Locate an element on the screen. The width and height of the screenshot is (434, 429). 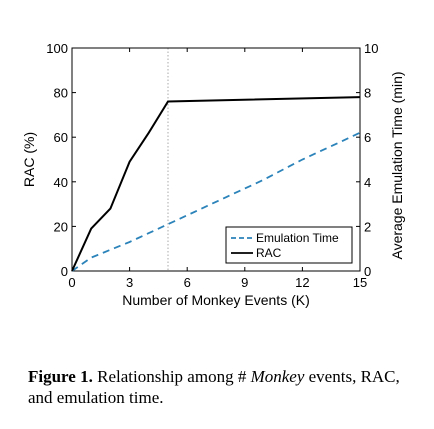
y-tick-label-right: 2 is located at coordinates (367, 226).